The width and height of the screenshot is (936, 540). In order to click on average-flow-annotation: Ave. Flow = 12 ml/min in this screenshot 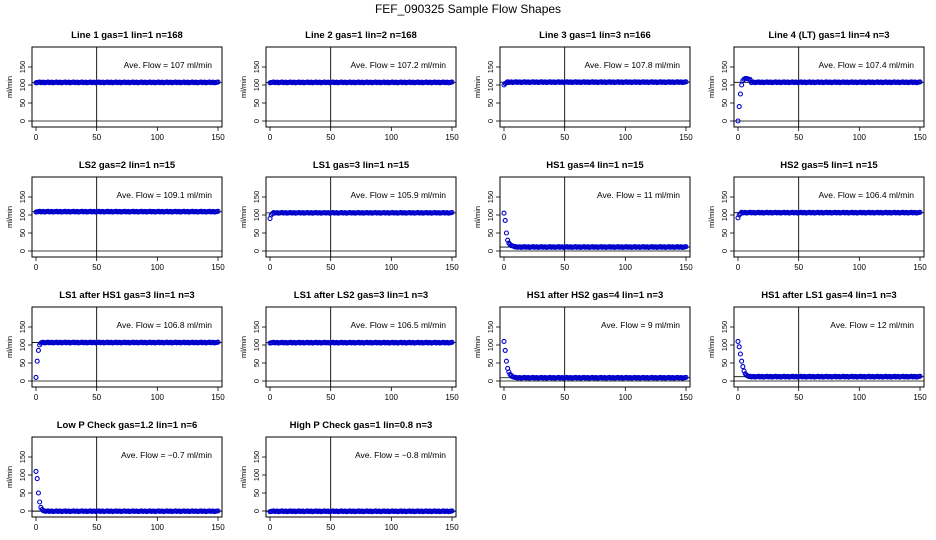, I will do `click(872, 325)`.